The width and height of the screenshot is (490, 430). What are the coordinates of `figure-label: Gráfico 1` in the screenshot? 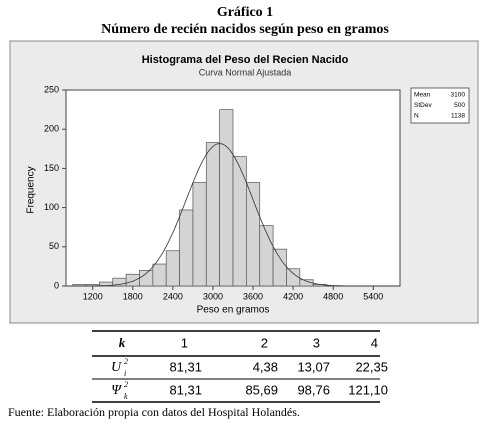 It's located at (245, 12).